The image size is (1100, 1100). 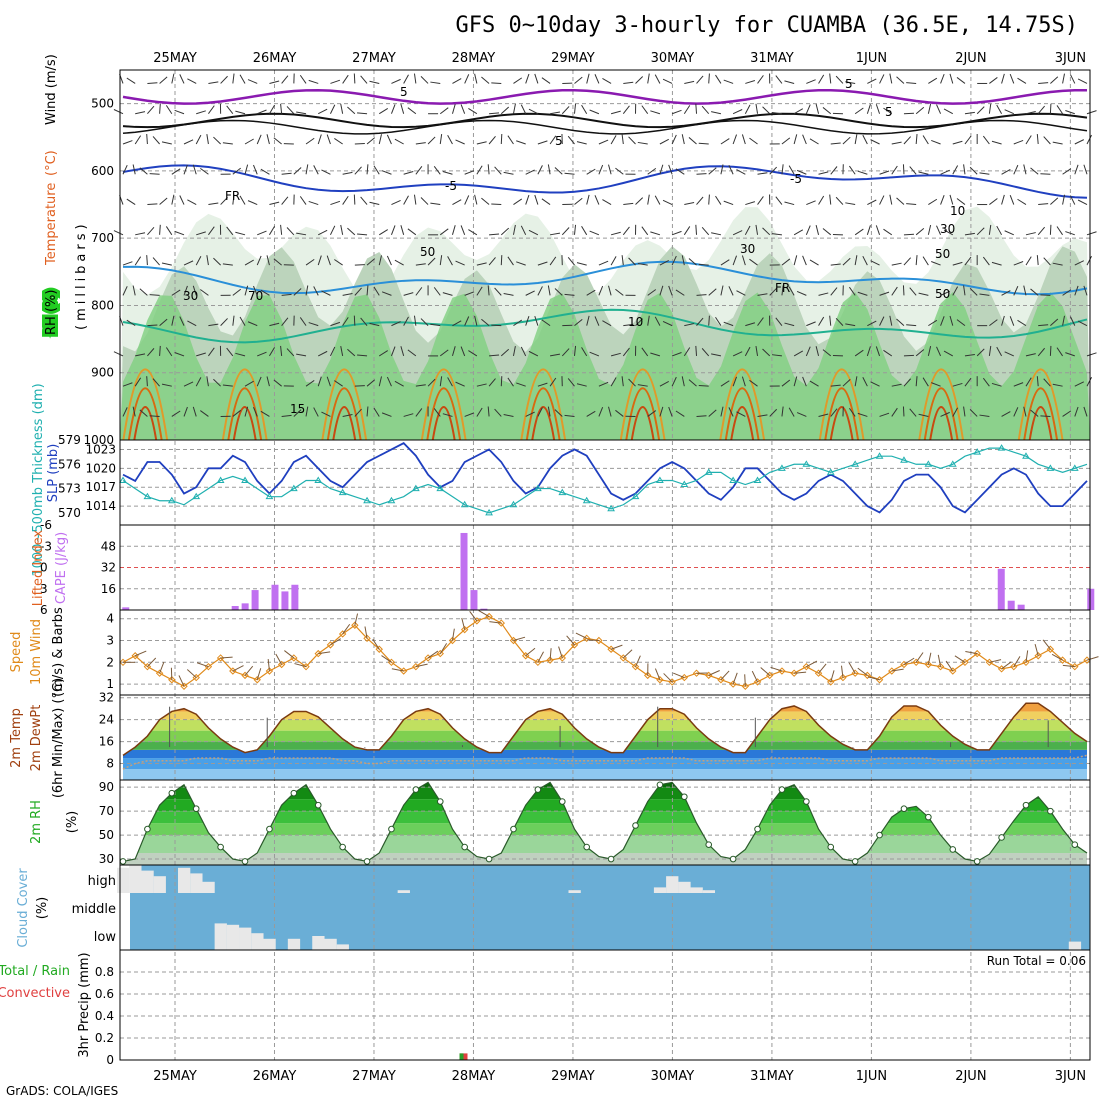 What do you see at coordinates (147, 666) in the screenshot?
I see `wind-speed-point` at bounding box center [147, 666].